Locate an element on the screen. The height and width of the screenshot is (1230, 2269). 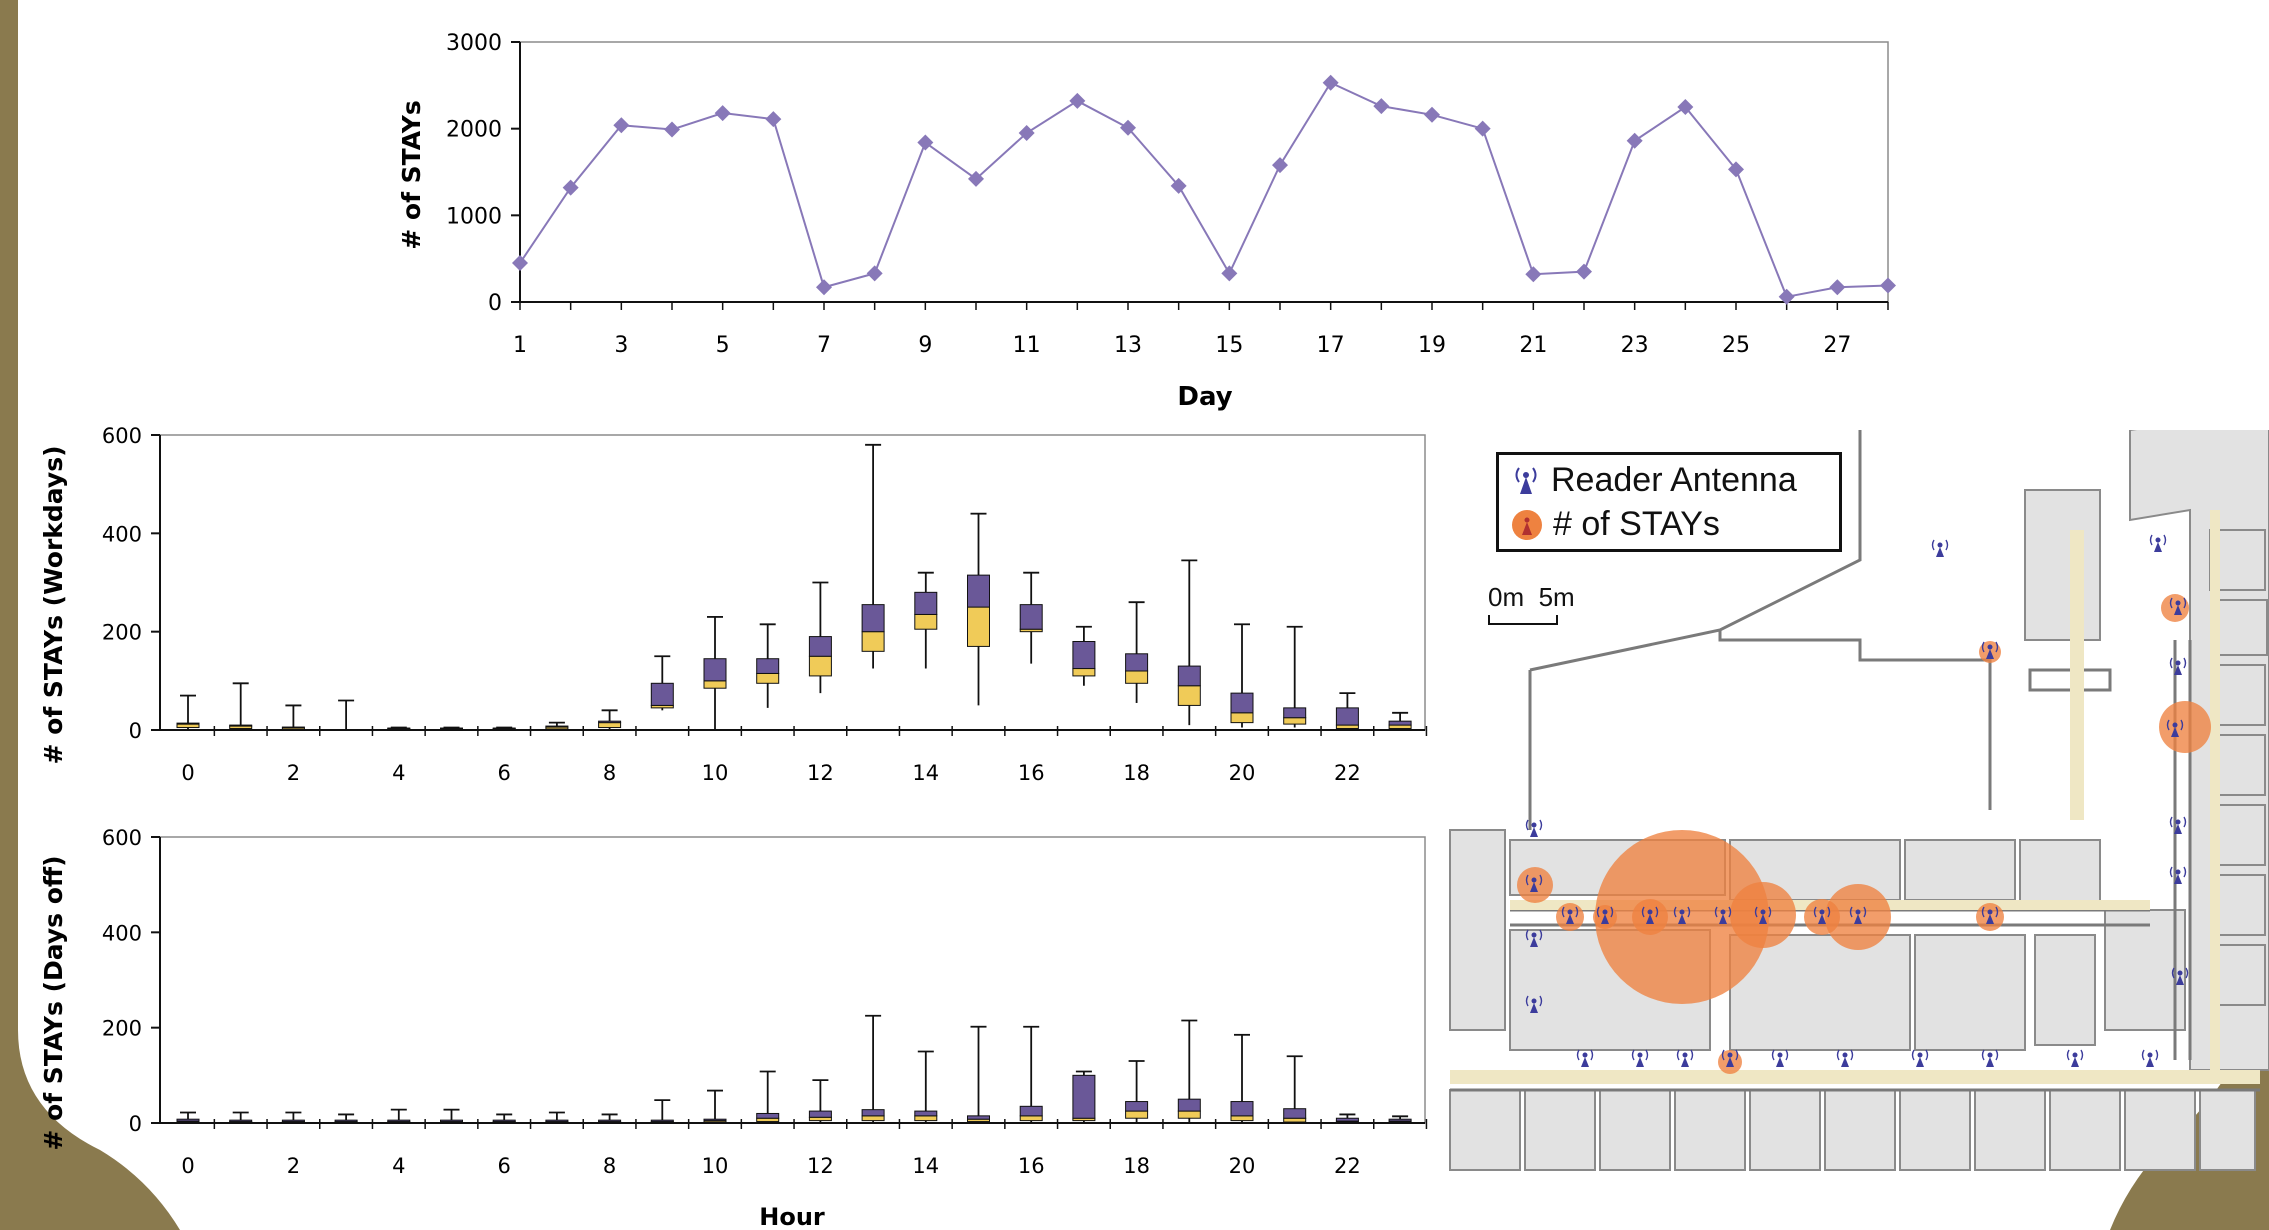
map-legend: Reader Antenna # of STAYs is located at coordinates (1669, 502).